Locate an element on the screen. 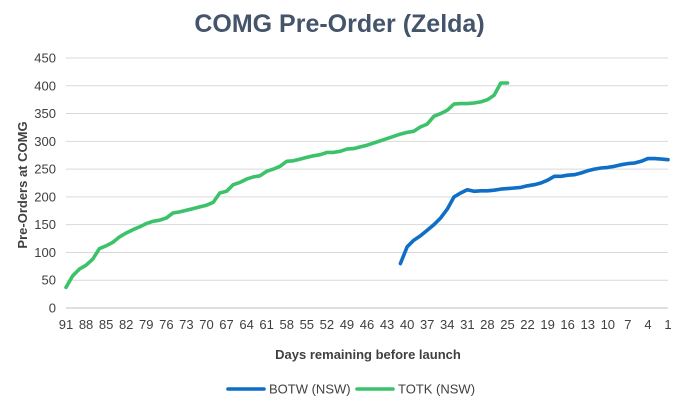  legend: BOTW (NSW) TOTK (NSW) is located at coordinates (350, 389).